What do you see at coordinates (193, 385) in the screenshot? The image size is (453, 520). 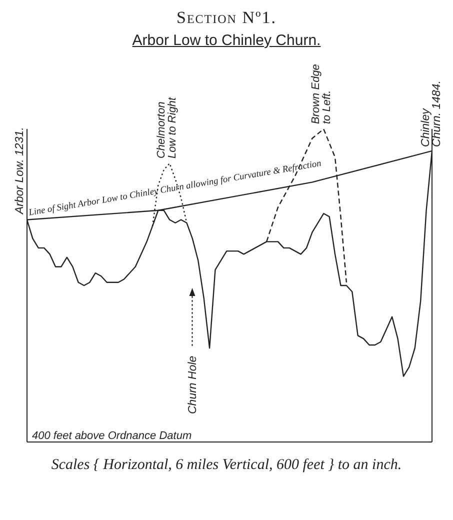 I see `annotation: Churn Hole` at bounding box center [193, 385].